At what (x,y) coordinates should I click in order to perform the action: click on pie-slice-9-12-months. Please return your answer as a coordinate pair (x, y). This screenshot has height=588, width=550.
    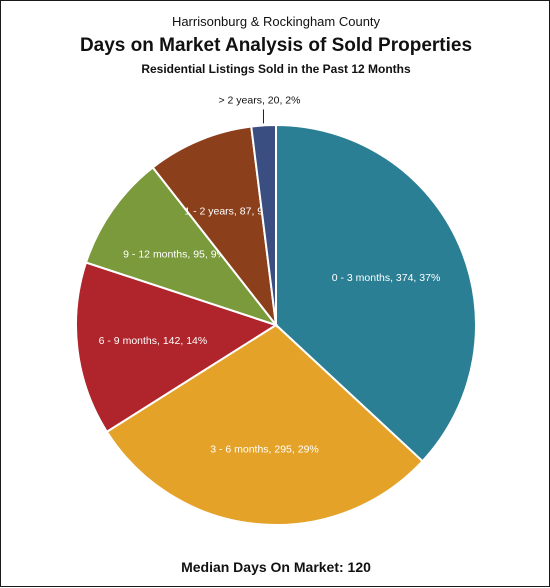
    Looking at the image, I should click on (181, 246).